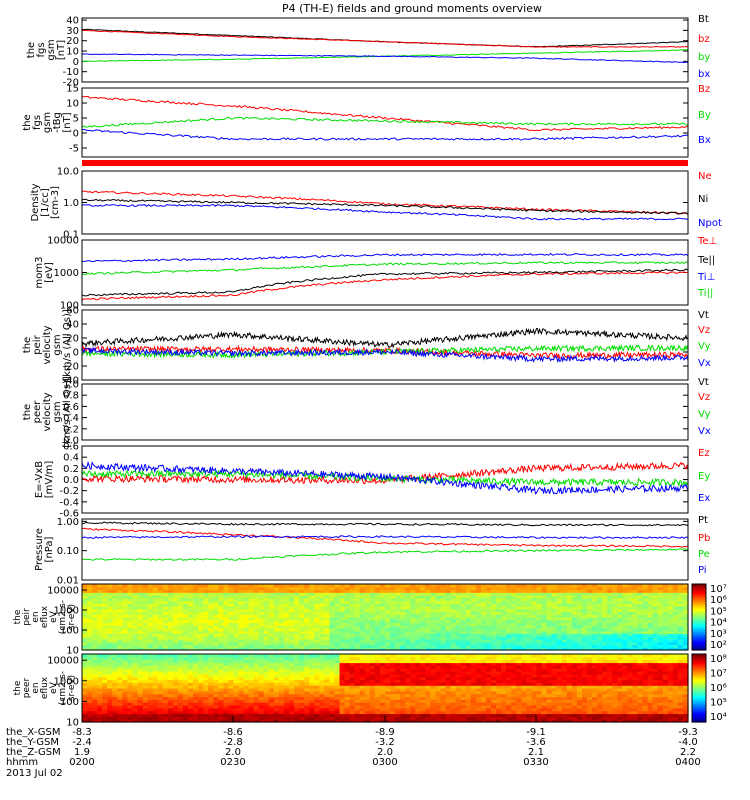 The width and height of the screenshot is (750, 800). Describe the element at coordinates (71, 441) in the screenshot. I see `y-tick-label: 0.0` at that location.